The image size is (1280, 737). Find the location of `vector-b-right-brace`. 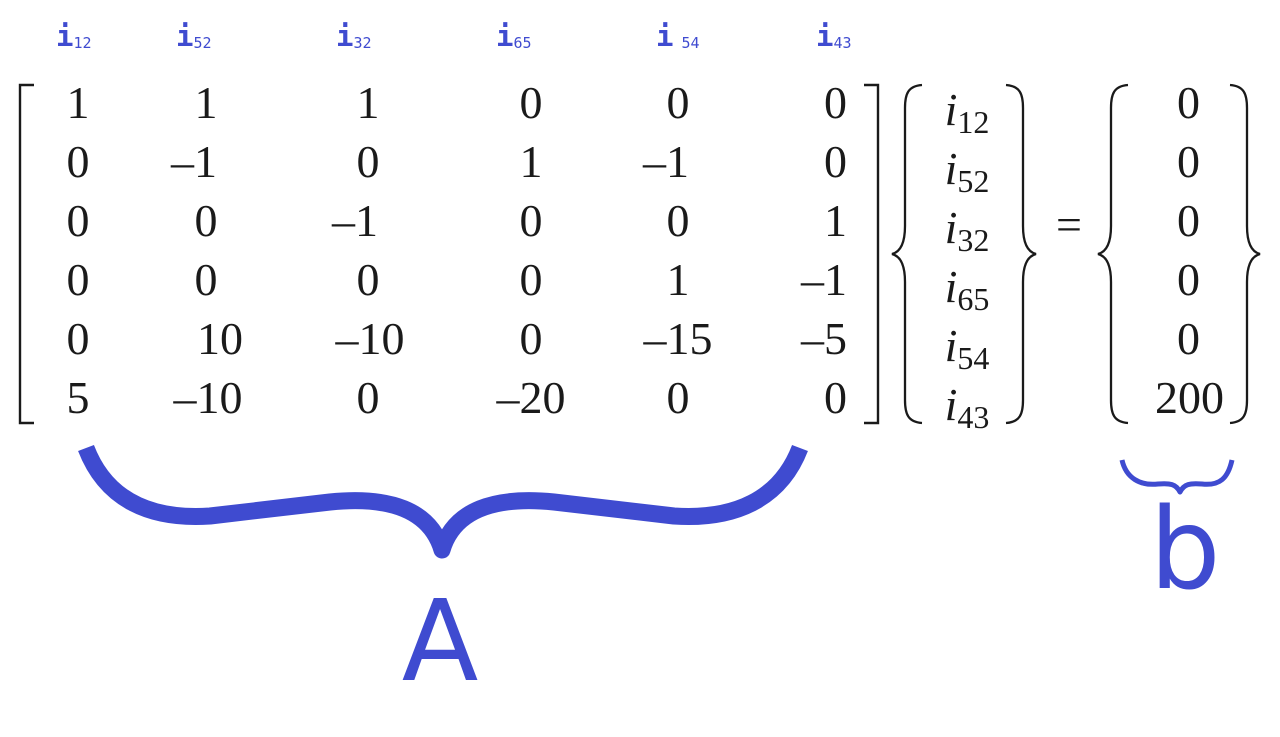

vector-b-right-brace is located at coordinates (1245, 254).